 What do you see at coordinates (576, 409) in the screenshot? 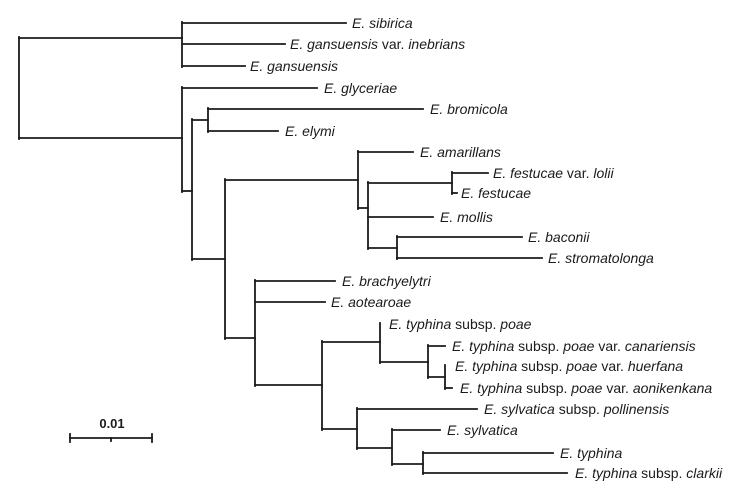
I see `taxon-label: E. sylvatica subsp. pollinensis` at bounding box center [576, 409].